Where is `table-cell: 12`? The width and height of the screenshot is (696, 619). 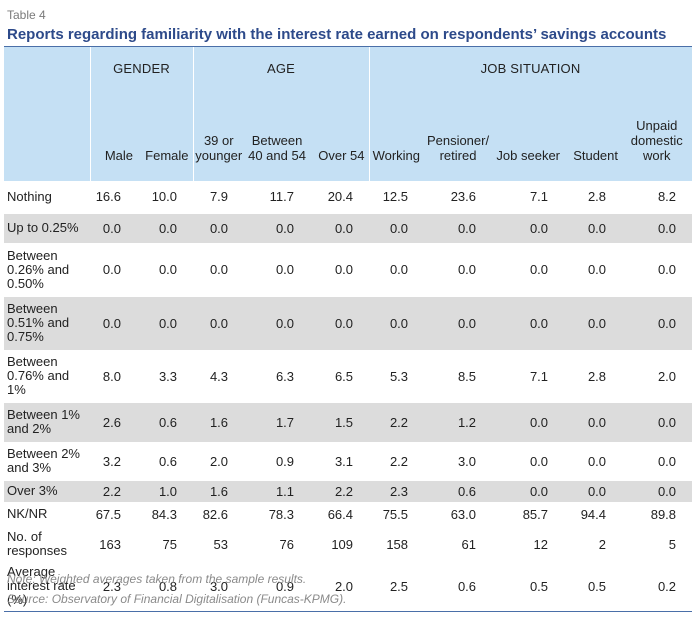 table-cell: 12 is located at coordinates (528, 544).